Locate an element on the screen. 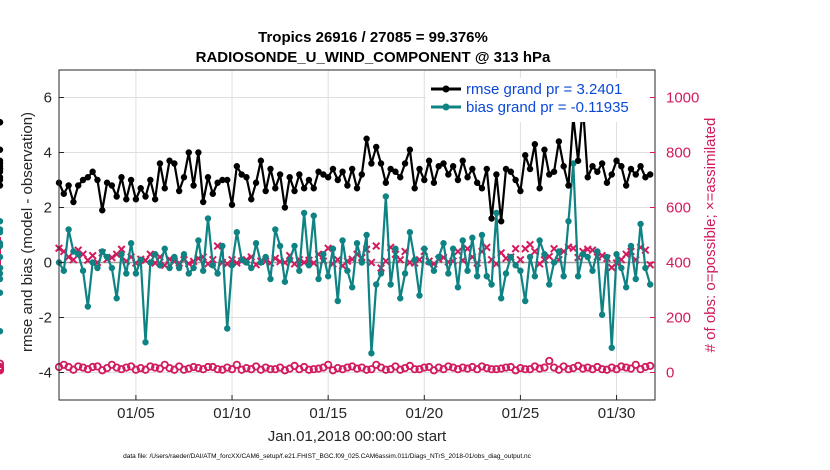  legend-box is located at coordinates (538, 100).